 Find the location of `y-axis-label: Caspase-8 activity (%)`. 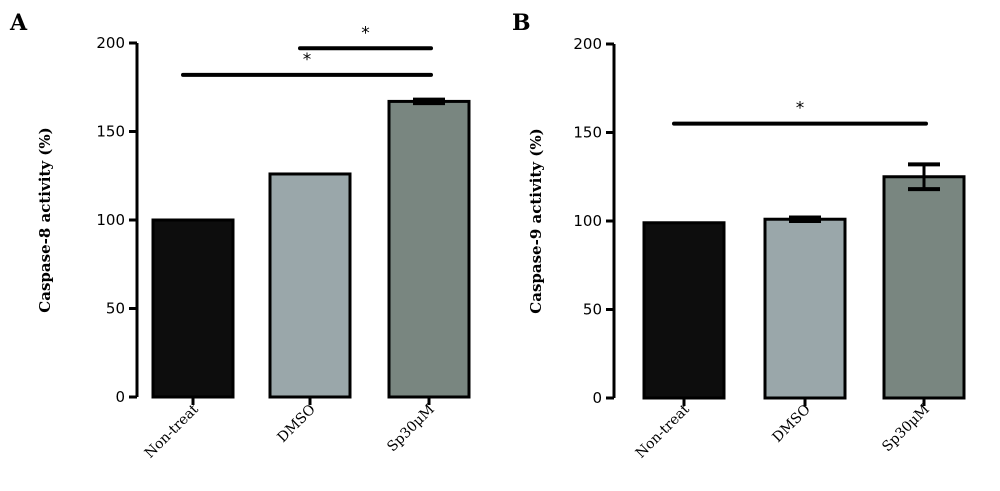

y-axis-label: Caspase-8 activity (%) is located at coordinates (45, 219).